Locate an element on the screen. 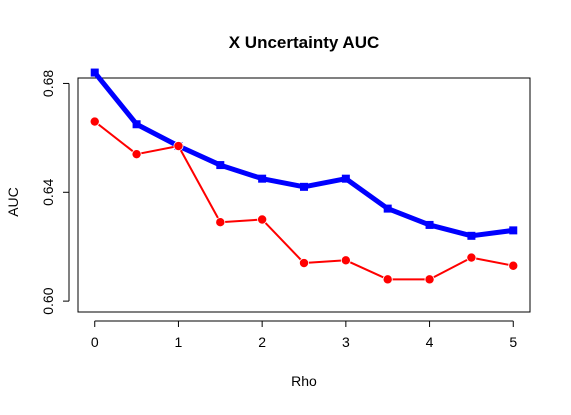 The height and width of the screenshot is (415, 571). y-axis: 0.60 0.64 0.68 is located at coordinates (55, 192).